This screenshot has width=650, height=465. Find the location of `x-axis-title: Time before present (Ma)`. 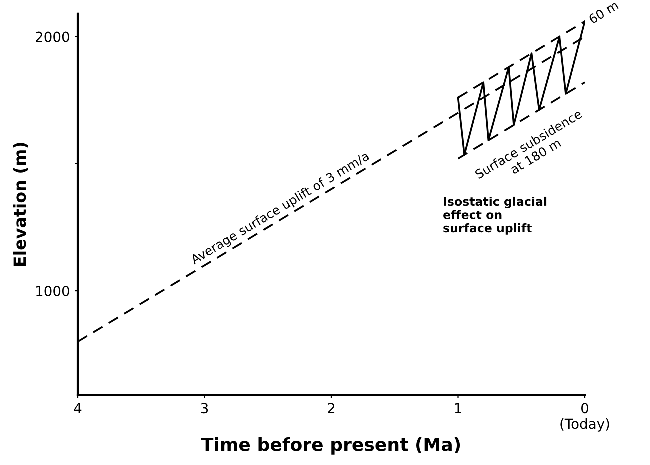

x-axis-title: Time before present (Ma) is located at coordinates (330, 446).